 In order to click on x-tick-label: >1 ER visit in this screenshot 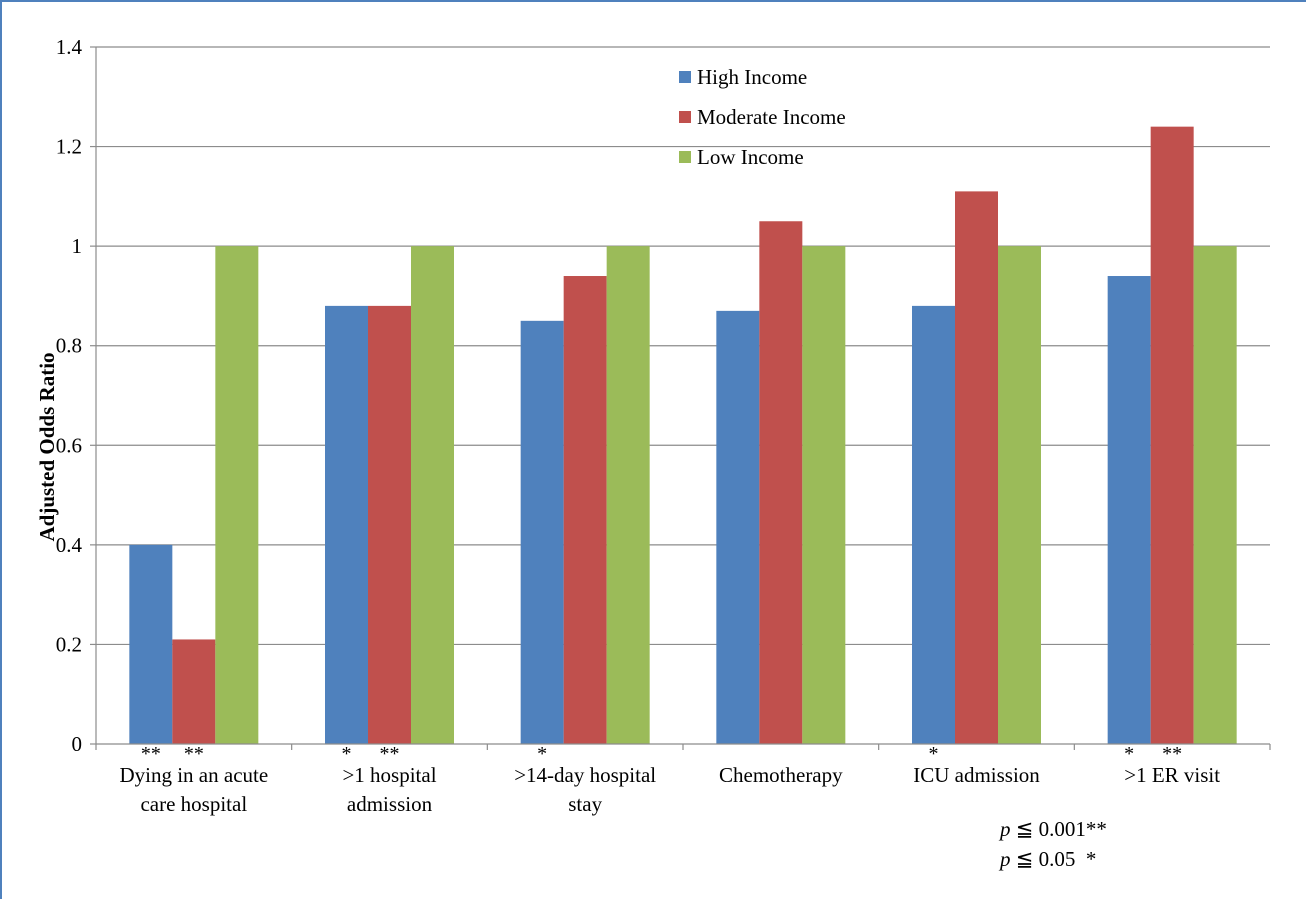, I will do `click(1172, 775)`.